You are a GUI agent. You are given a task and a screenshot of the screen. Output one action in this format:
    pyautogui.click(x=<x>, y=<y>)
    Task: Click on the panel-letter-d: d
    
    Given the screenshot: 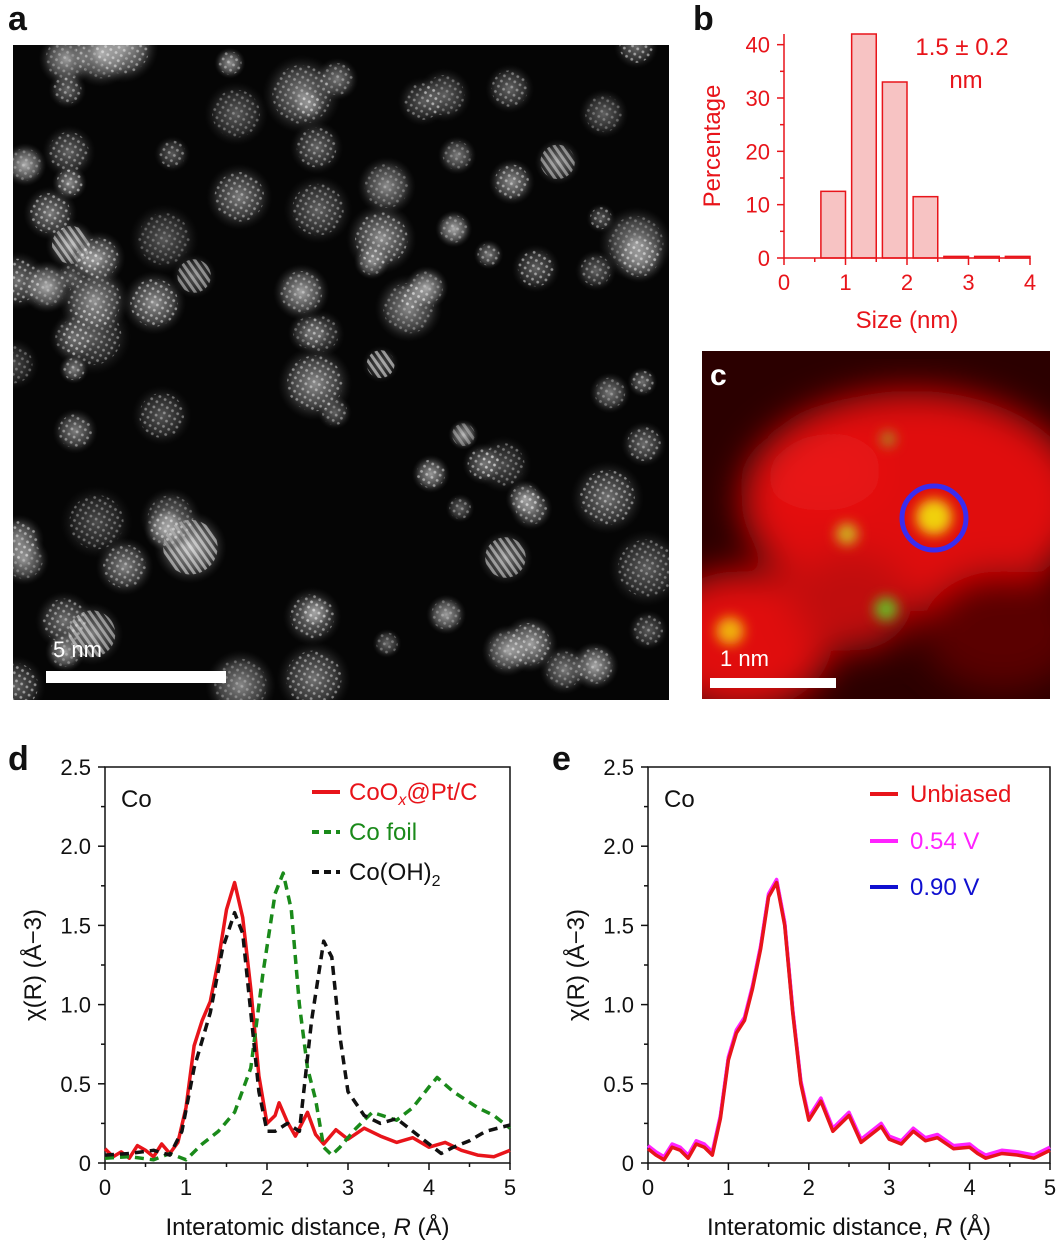 What is the action you would take?
    pyautogui.click(x=18, y=759)
    